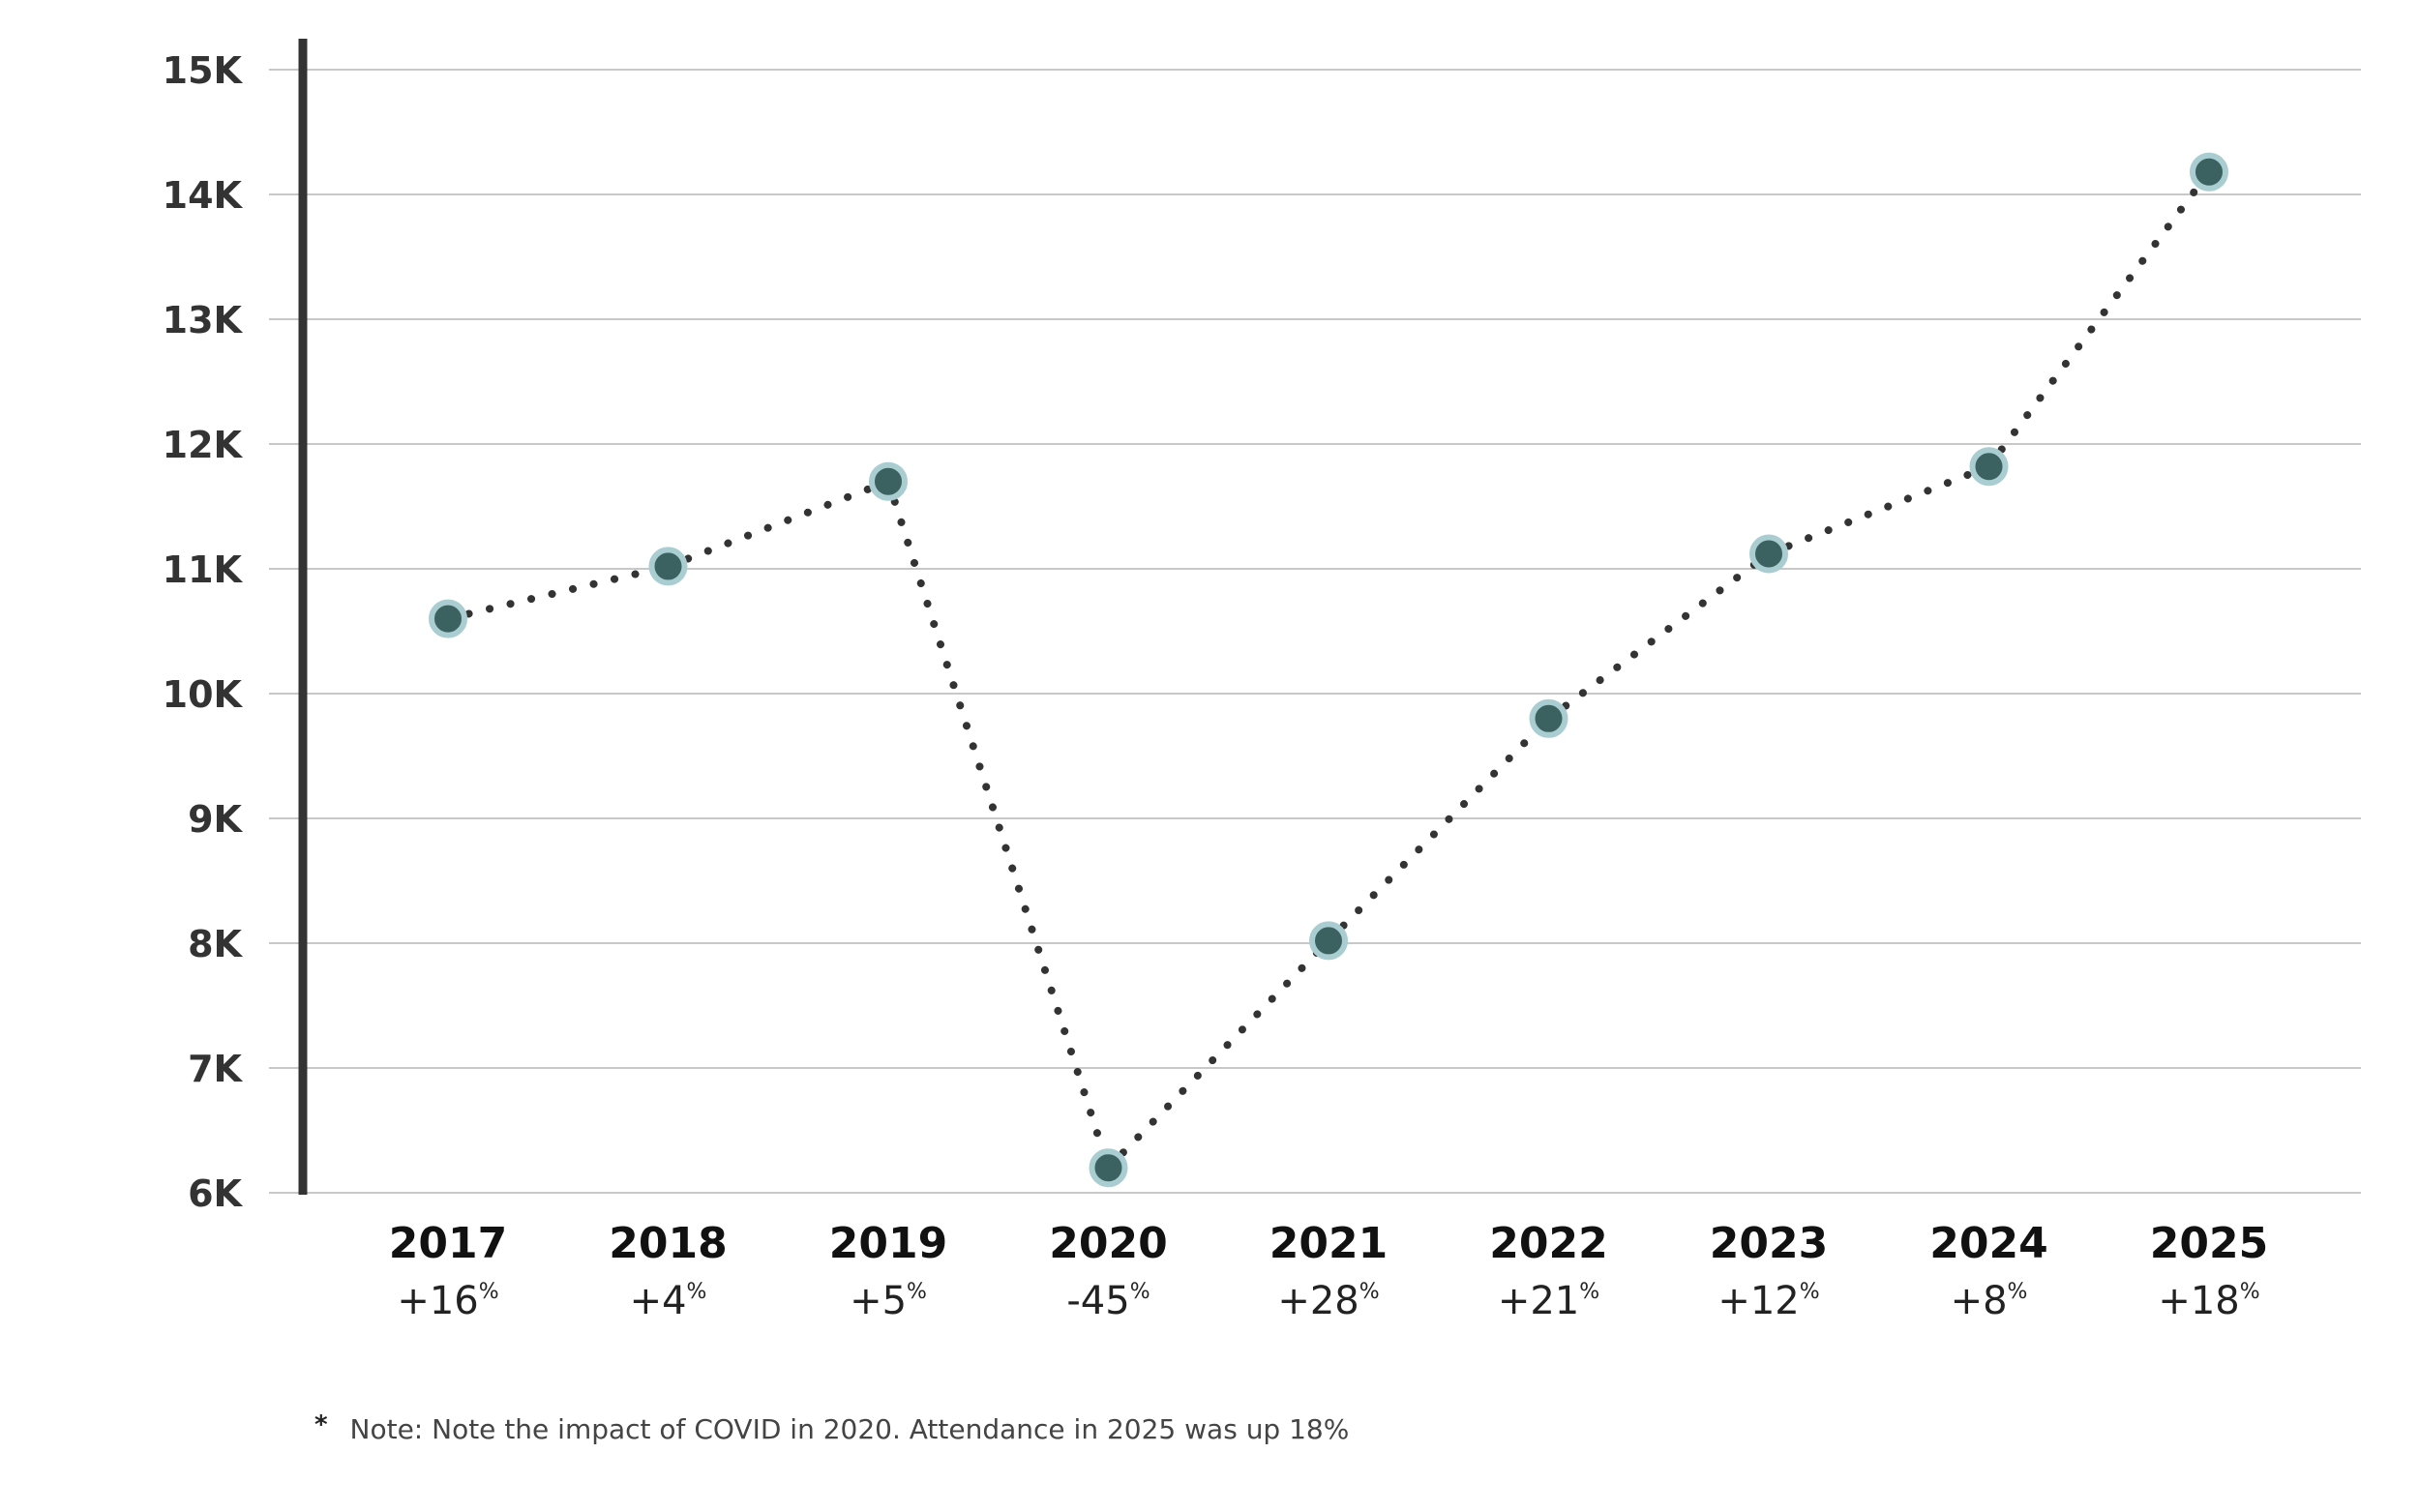 The image size is (2419, 1512). What do you see at coordinates (888, 1301) in the screenshot?
I see `change-label: +5%` at bounding box center [888, 1301].